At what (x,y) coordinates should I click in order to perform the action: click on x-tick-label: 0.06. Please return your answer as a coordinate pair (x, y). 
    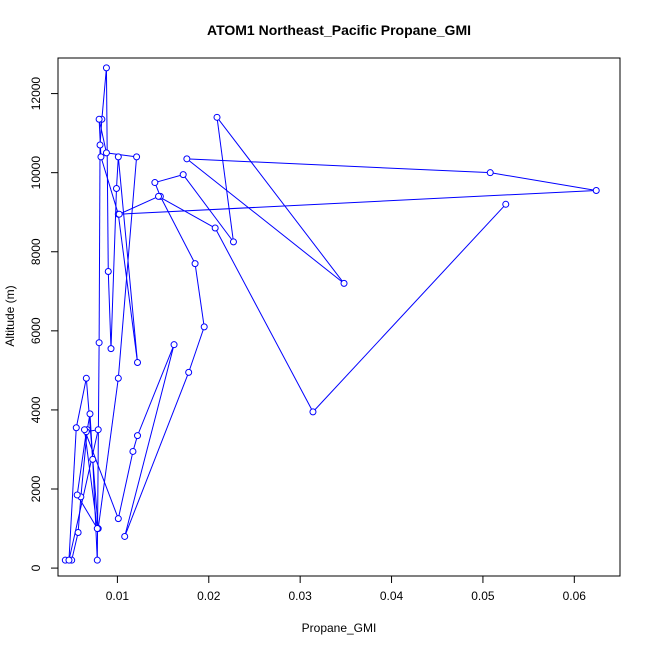
    Looking at the image, I should click on (575, 596).